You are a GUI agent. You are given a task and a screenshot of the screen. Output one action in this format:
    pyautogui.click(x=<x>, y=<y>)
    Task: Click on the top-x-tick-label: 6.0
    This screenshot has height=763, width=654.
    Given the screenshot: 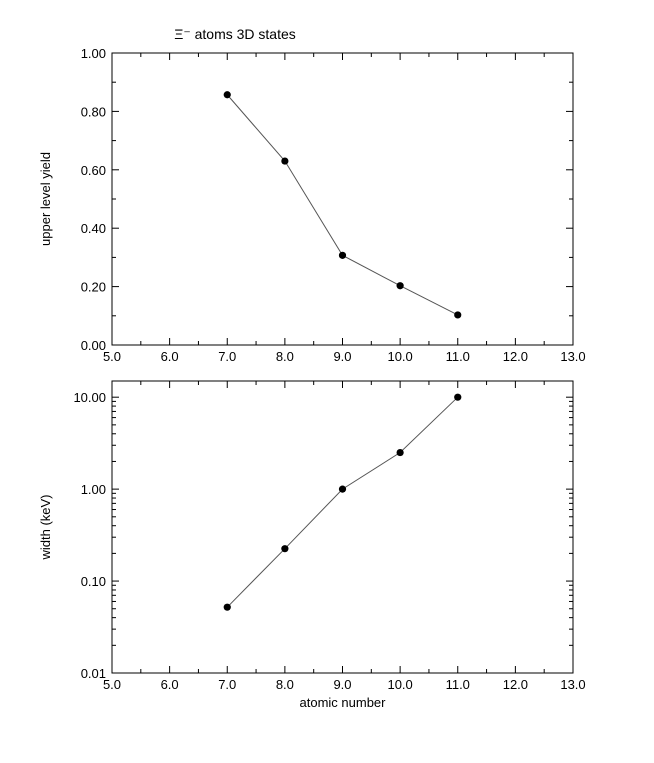 What is the action you would take?
    pyautogui.click(x=170, y=356)
    